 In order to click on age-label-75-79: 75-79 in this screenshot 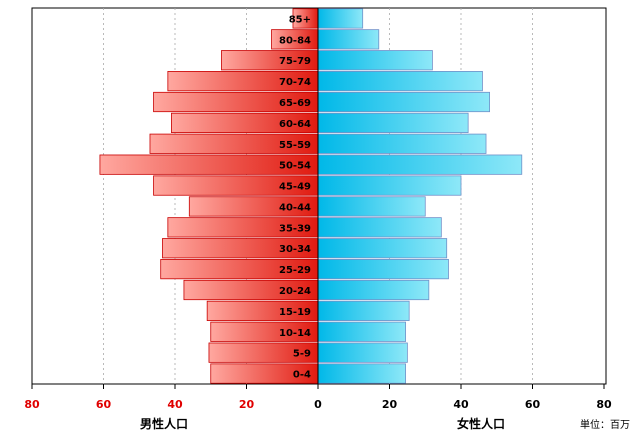, I will do `click(295, 61)`.